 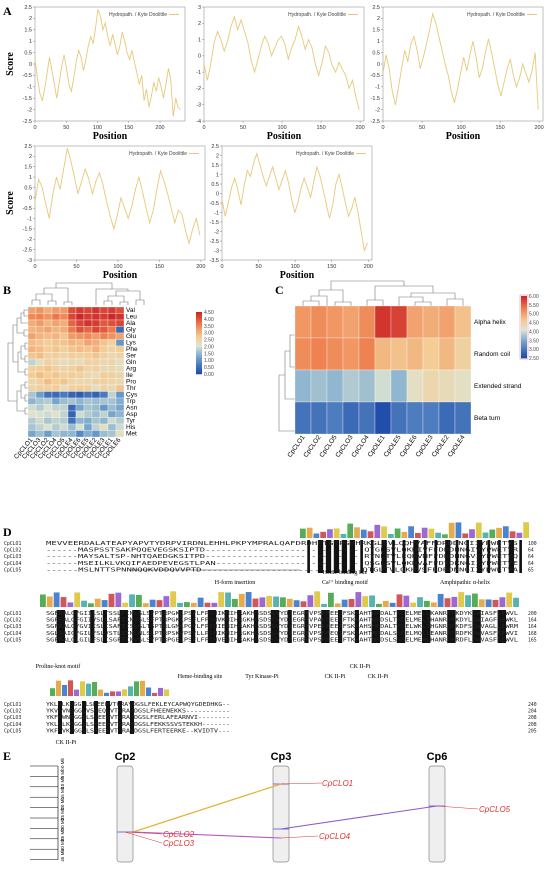 What do you see at coordinates (131, 323) in the screenshot?
I see `row-label: Ala` at bounding box center [131, 323].